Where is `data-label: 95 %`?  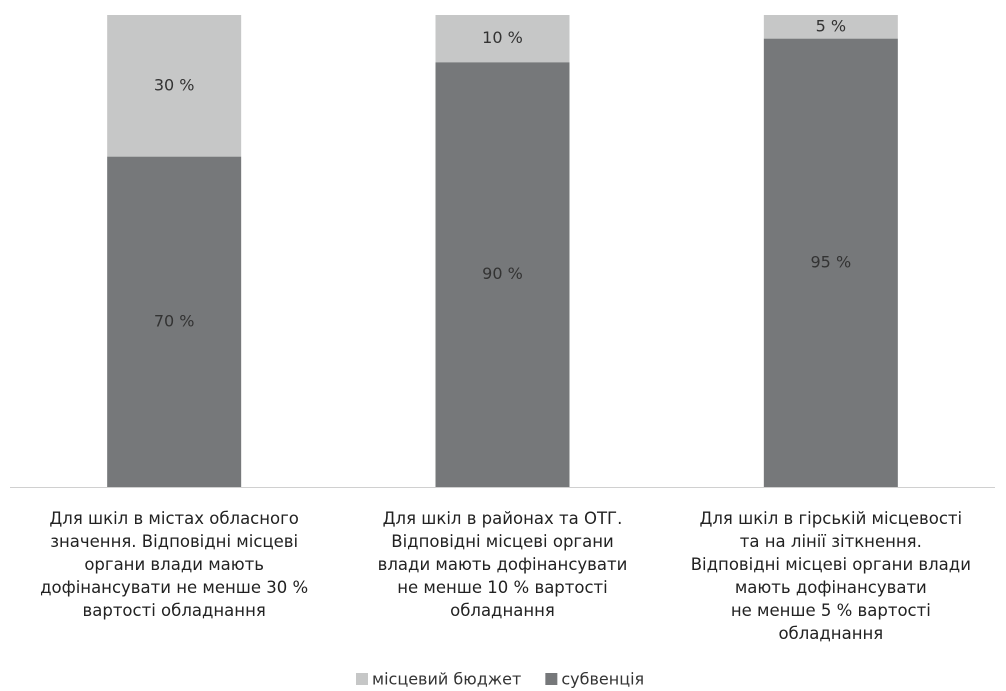
data-label: 95 % is located at coordinates (831, 261).